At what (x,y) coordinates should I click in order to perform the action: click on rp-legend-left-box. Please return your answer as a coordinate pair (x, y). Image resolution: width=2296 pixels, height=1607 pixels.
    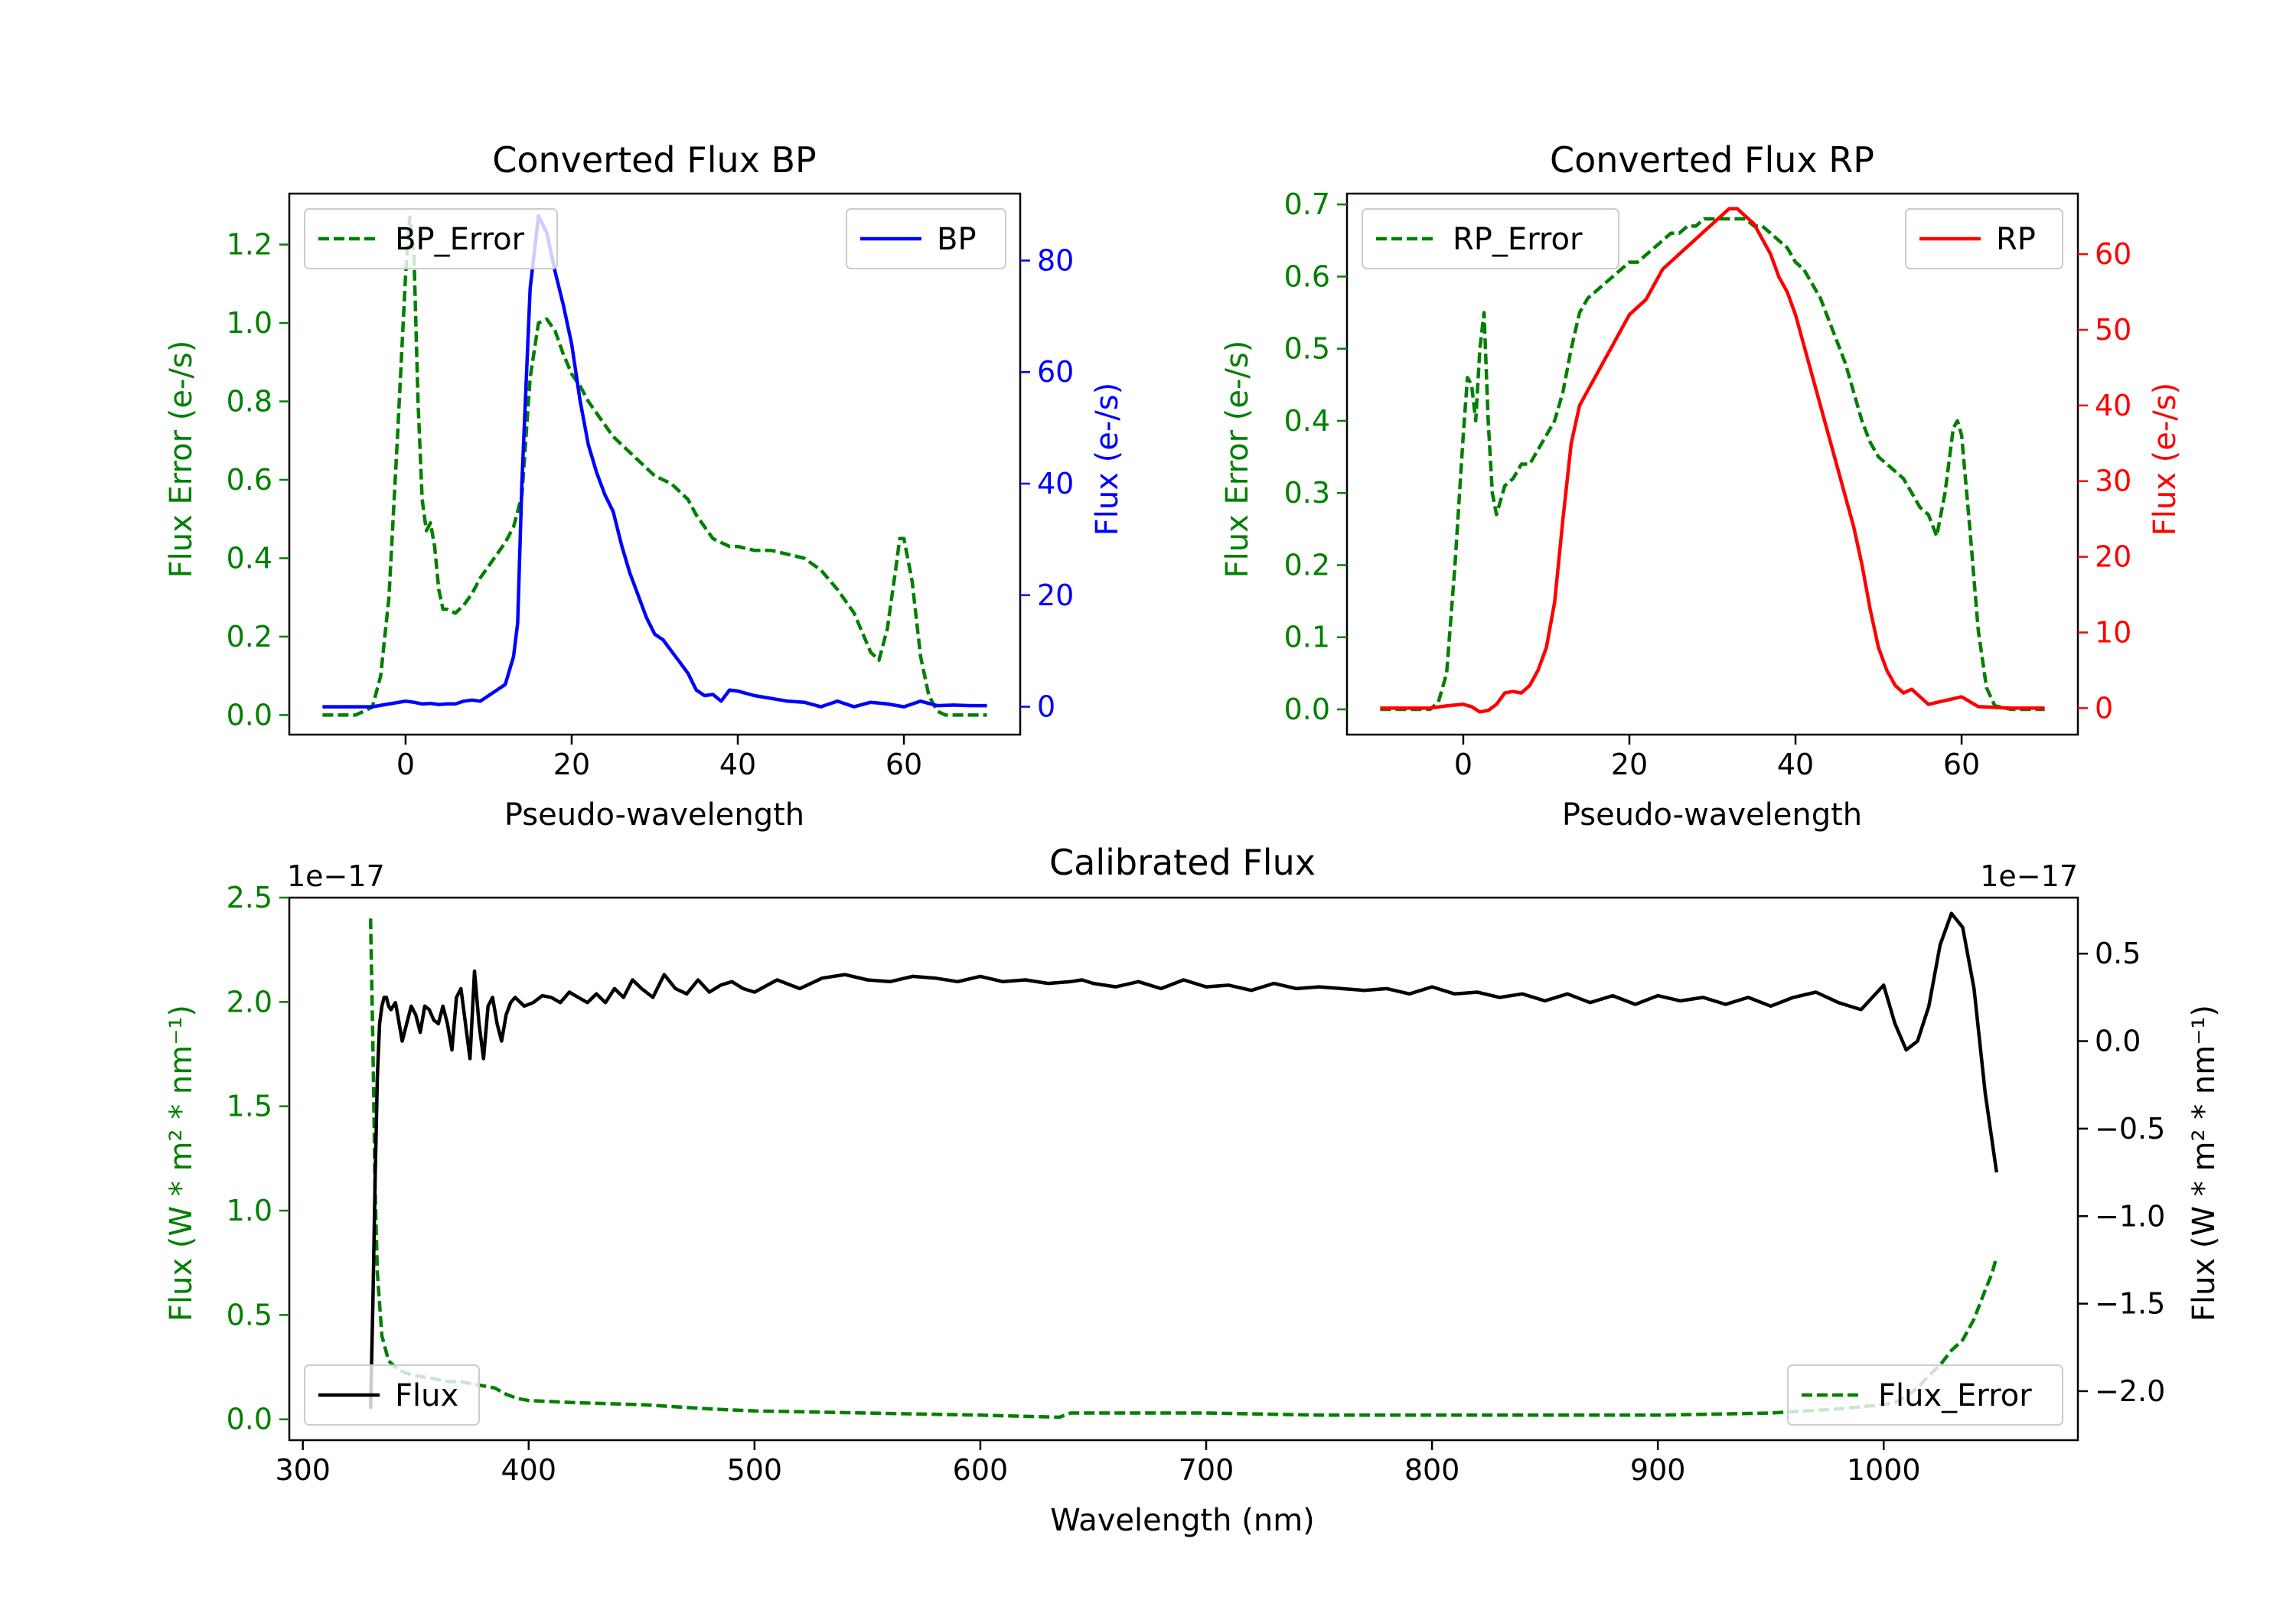
    Looking at the image, I should click on (1490, 239).